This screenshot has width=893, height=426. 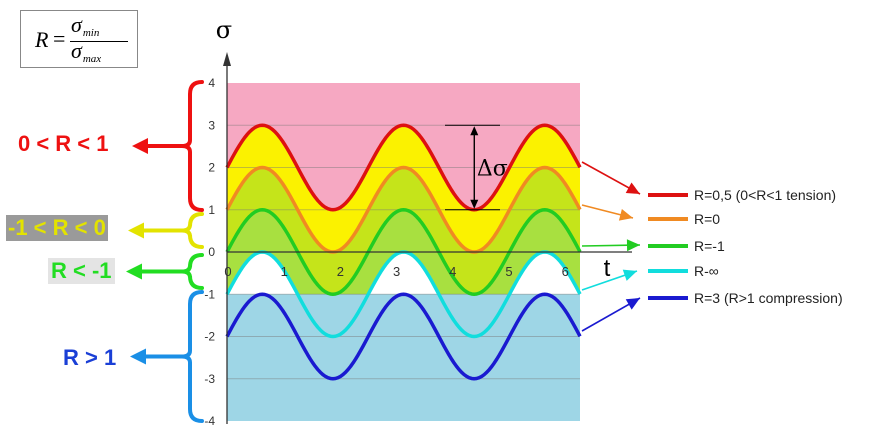 What do you see at coordinates (227, 59) in the screenshot?
I see `y-axis-arrow` at bounding box center [227, 59].